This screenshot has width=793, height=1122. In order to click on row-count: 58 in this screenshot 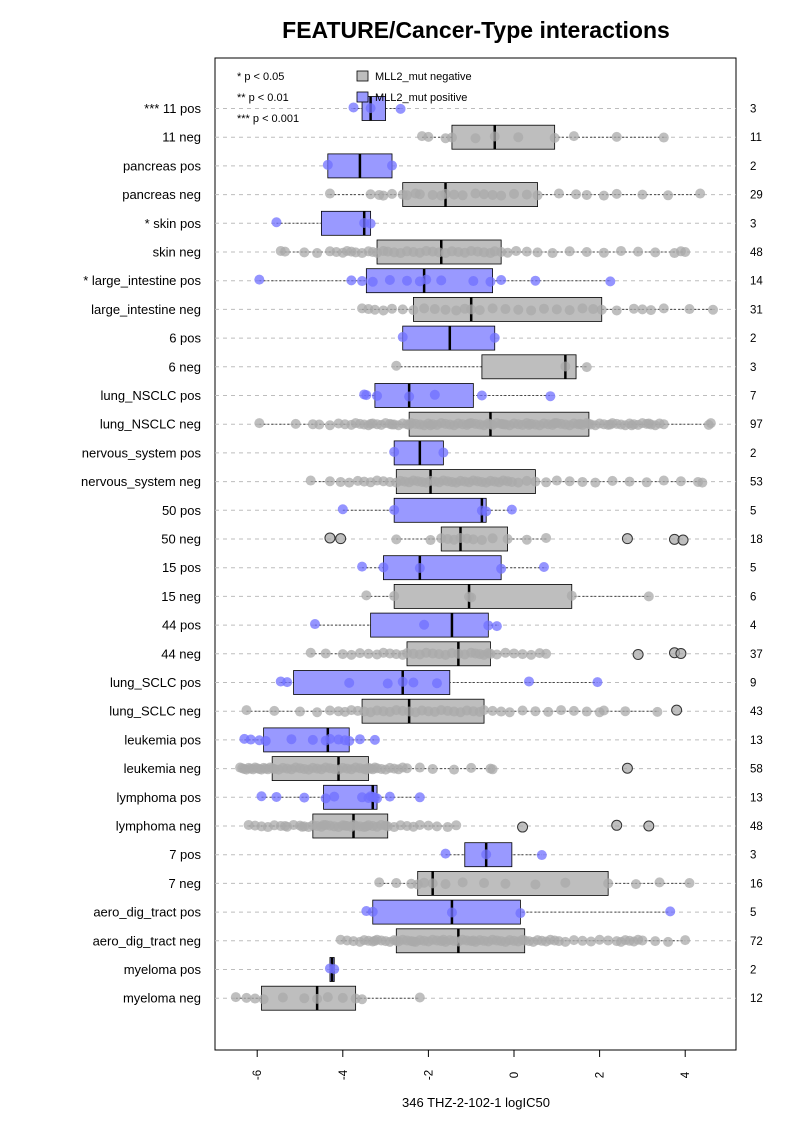, I will do `click(756, 770)`.